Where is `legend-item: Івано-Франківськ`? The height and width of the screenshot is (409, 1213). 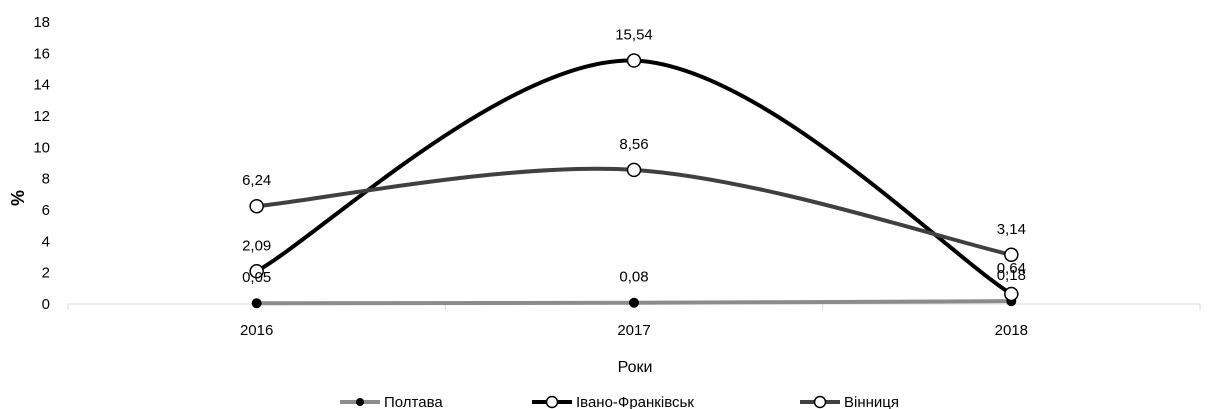
legend-item: Івано-Франківськ is located at coordinates (613, 401).